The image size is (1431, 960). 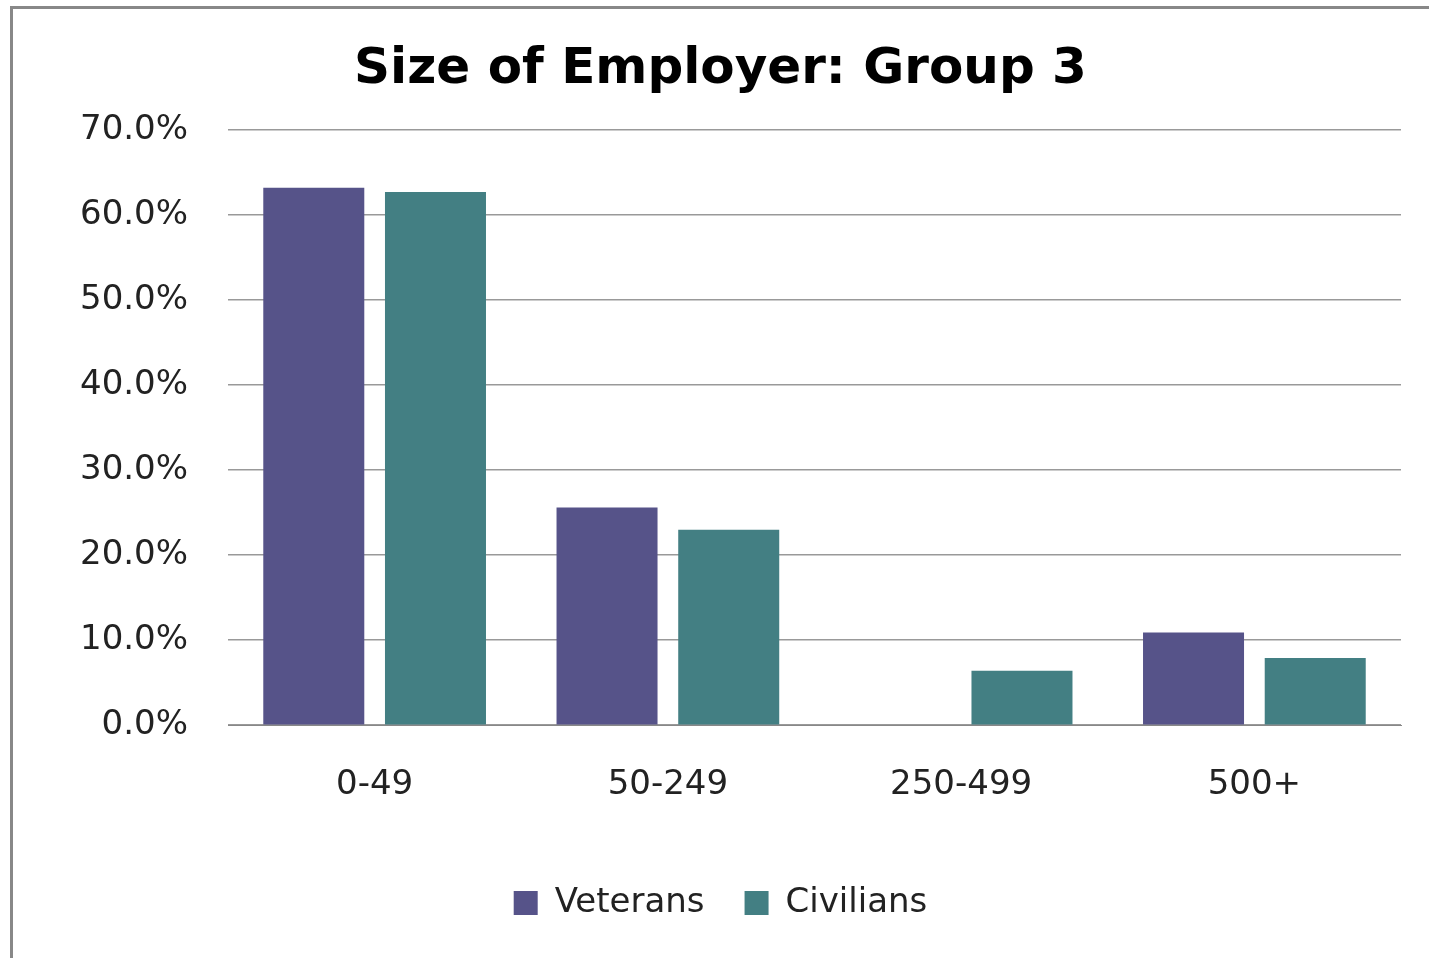 I want to click on y-tick-label: 30.0%, so click(x=134, y=466).